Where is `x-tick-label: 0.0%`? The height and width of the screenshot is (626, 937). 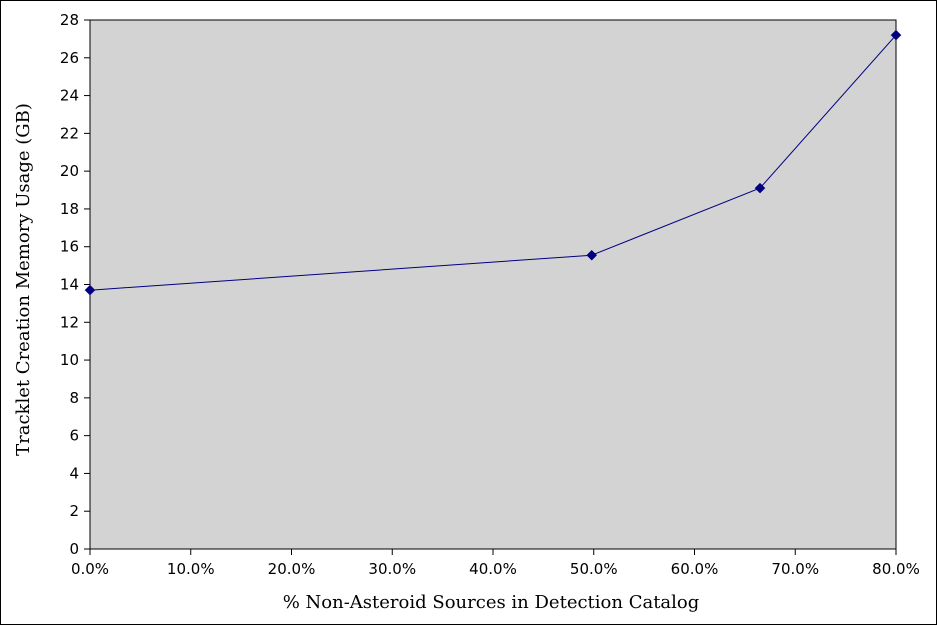
x-tick-label: 0.0% is located at coordinates (90, 569).